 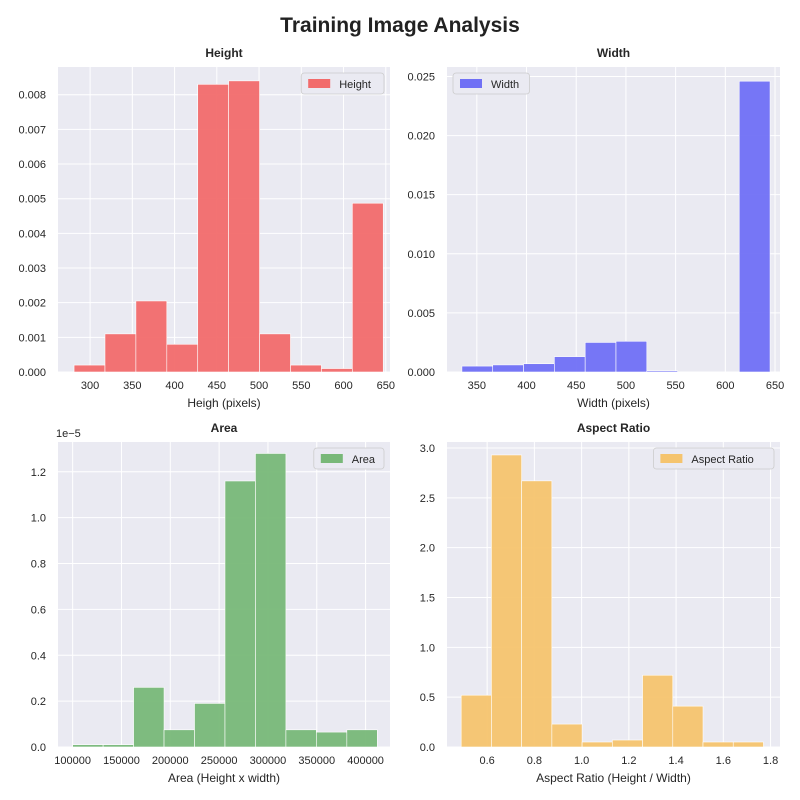 What do you see at coordinates (170, 761) in the screenshot?
I see `x-tick-label: 200000` at bounding box center [170, 761].